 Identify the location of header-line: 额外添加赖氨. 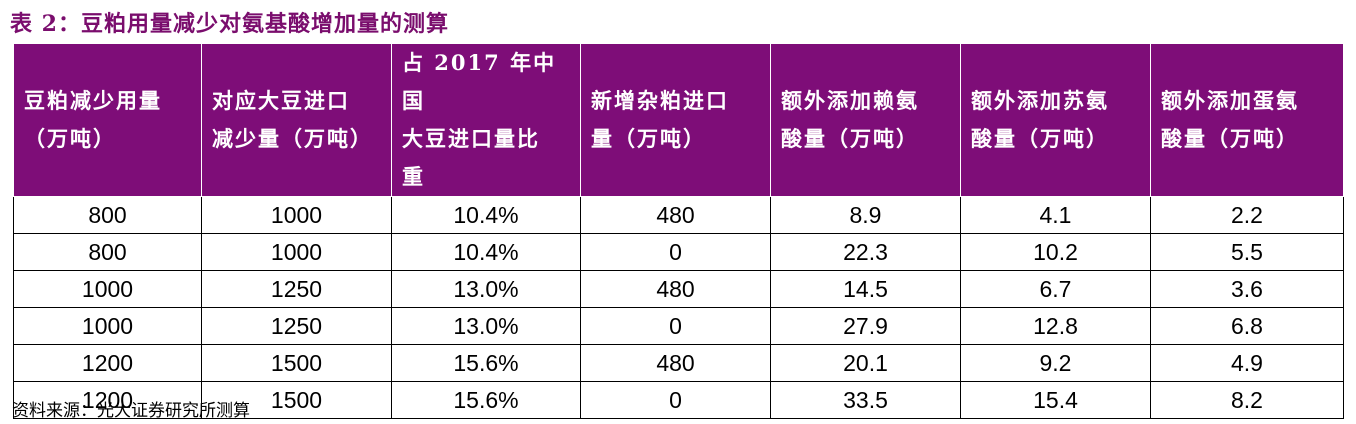
(850, 100).